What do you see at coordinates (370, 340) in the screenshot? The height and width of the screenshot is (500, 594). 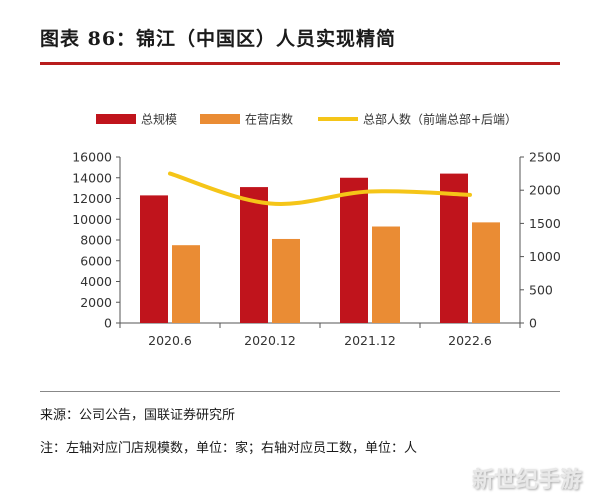 I see `x-tick-label: 2021.12` at bounding box center [370, 340].